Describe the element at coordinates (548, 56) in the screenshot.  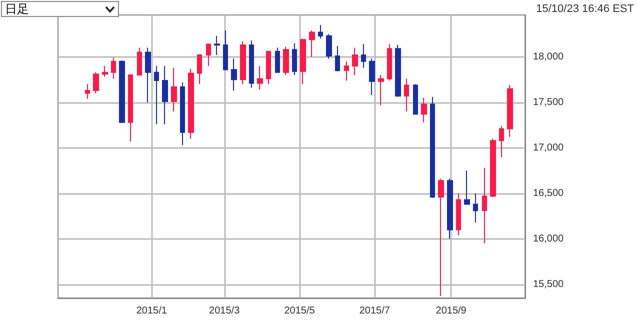
I see `y-tick-label: 18,000` at that location.